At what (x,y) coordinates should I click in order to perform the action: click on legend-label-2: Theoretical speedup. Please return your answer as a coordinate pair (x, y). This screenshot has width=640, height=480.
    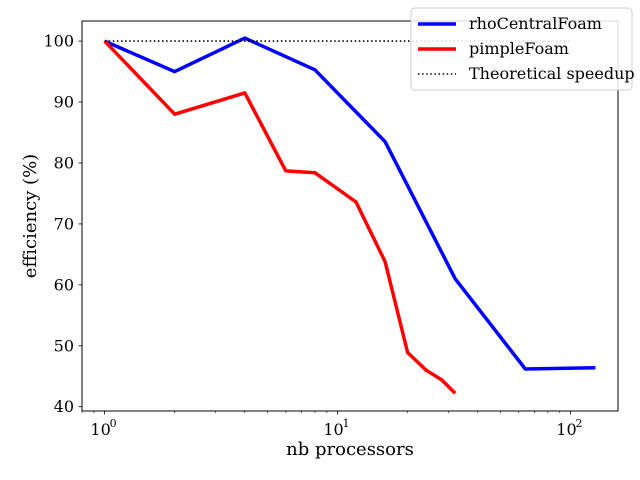
    Looking at the image, I should click on (552, 73).